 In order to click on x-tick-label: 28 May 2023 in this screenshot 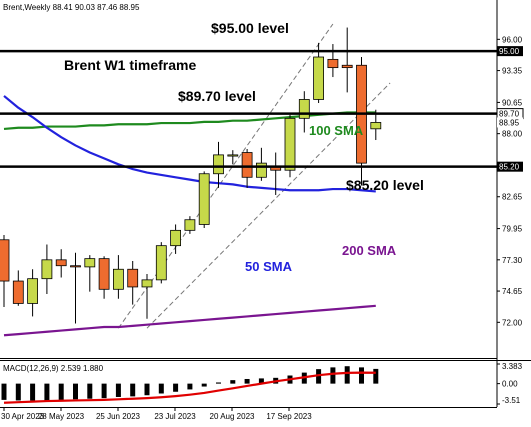, I will do `click(61, 416)`.